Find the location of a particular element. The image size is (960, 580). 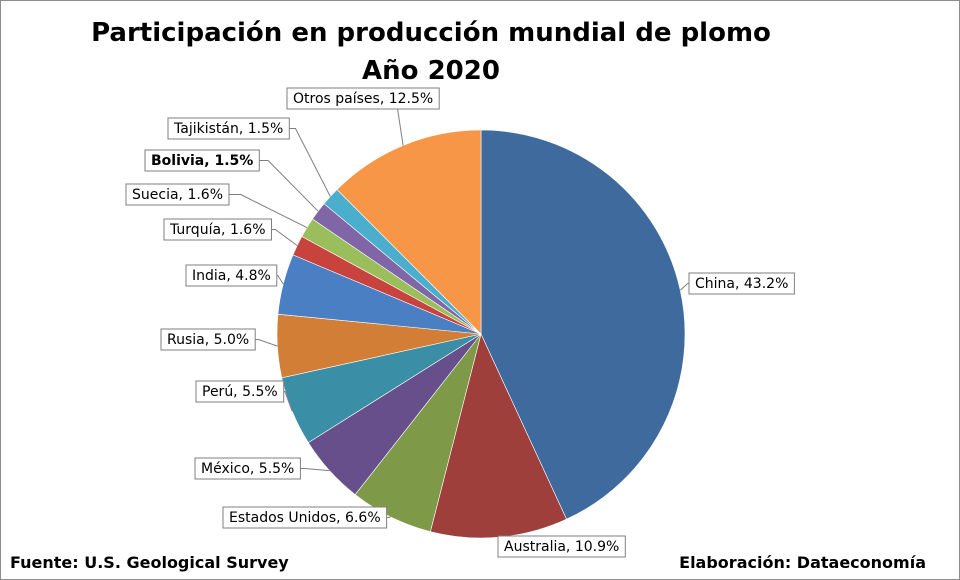

slice-label-estados-unidos: Estados Unidos, 6.6% is located at coordinates (305, 518).